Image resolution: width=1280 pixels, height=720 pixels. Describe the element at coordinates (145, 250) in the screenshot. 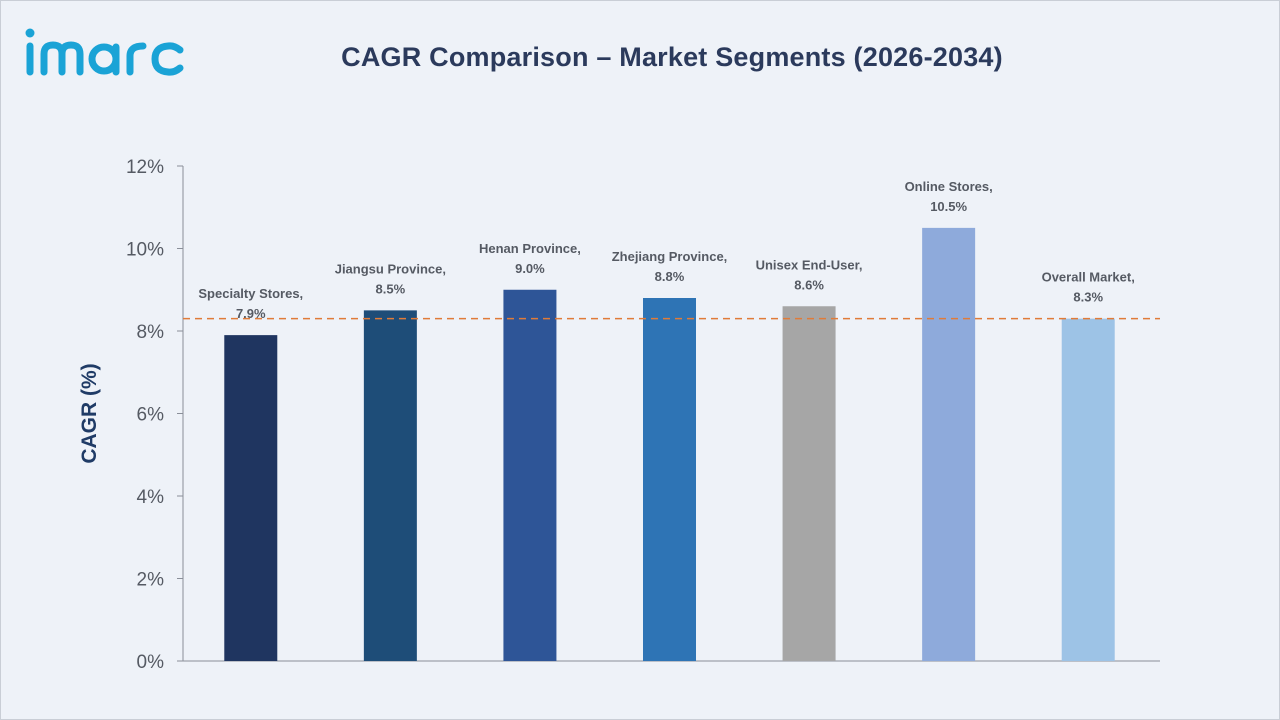

I see `y-tick-label: 10%` at that location.